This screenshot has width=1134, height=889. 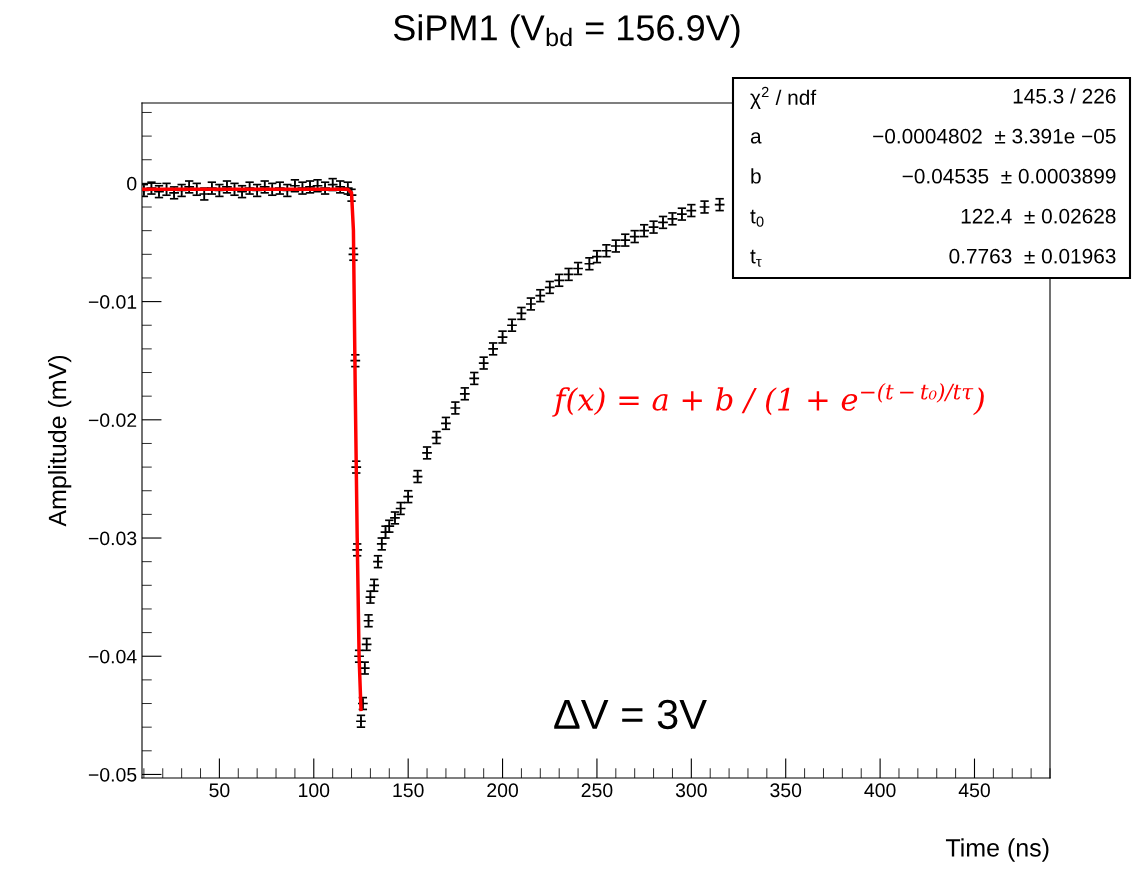 What do you see at coordinates (112, 302) in the screenshot?
I see `y-tick-label: −0.01` at bounding box center [112, 302].